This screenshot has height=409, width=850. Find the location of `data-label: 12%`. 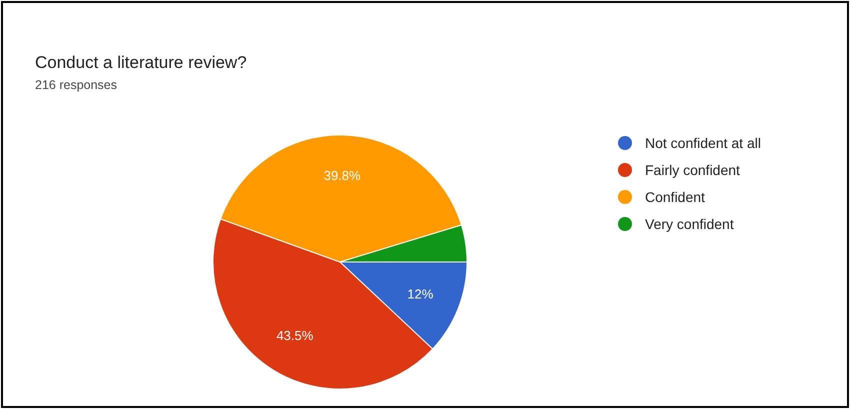

data-label: 12% is located at coordinates (420, 294).